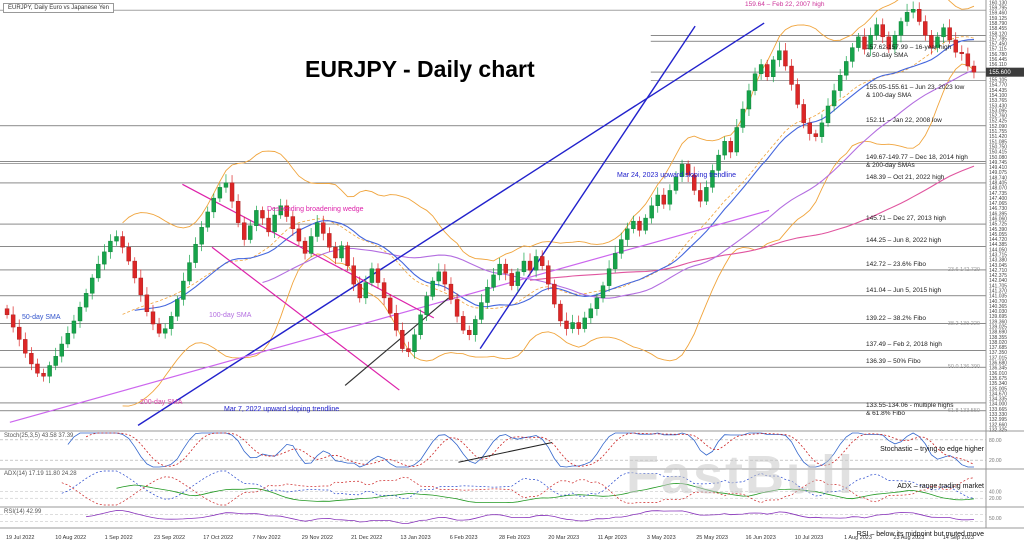 The width and height of the screenshot is (1024, 543). I want to click on indicator-axis-label: 50.00, so click(995, 519).